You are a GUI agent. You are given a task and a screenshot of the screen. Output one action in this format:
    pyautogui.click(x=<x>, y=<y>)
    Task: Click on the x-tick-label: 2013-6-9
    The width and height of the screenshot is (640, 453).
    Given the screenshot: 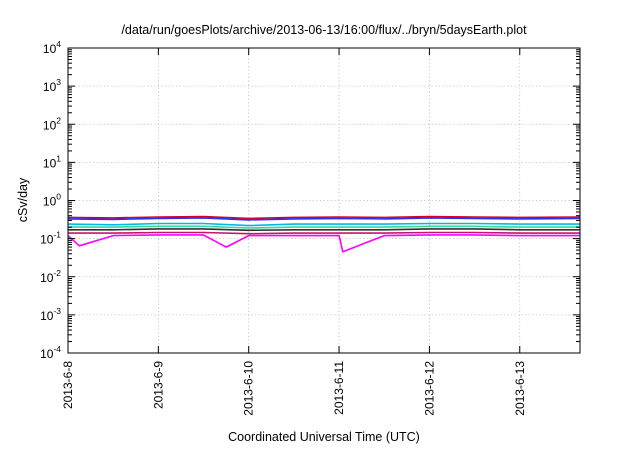 What is the action you would take?
    pyautogui.click(x=158, y=385)
    